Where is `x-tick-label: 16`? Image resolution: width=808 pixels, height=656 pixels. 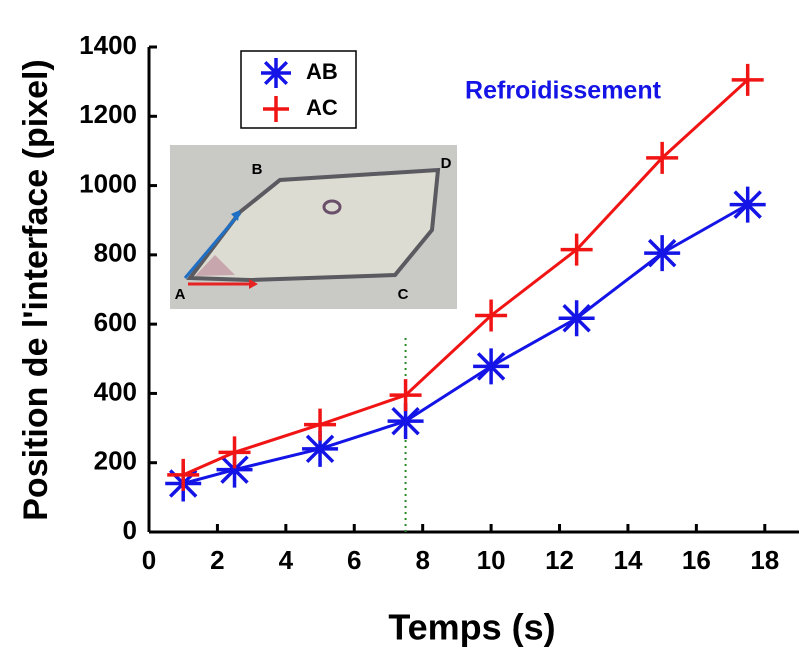
x-tick-label: 16 is located at coordinates (696, 560).